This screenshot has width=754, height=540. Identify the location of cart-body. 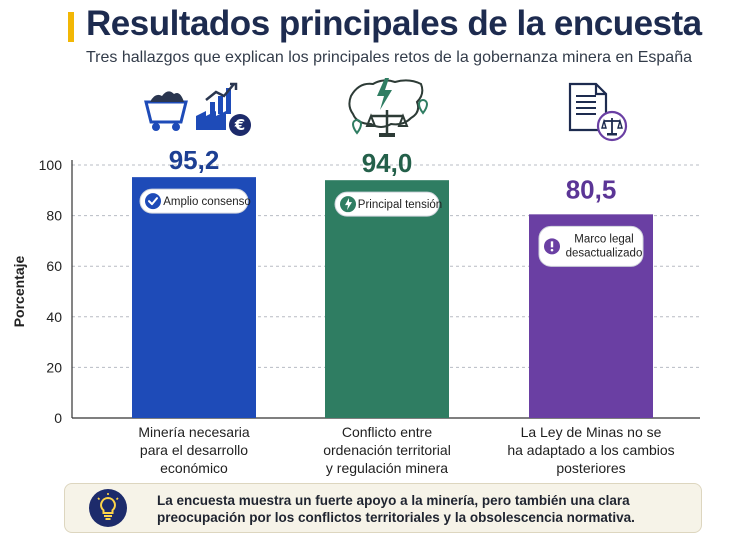
(166, 112).